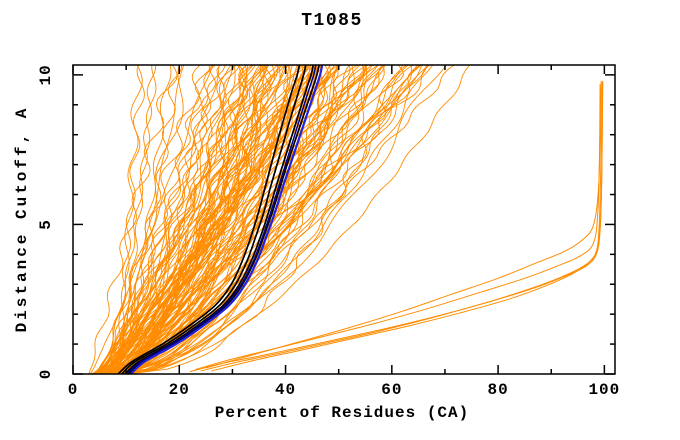 The height and width of the screenshot is (440, 680). Describe the element at coordinates (342, 413) in the screenshot. I see `x-axis-label: Percent of Residues (CA)` at that location.